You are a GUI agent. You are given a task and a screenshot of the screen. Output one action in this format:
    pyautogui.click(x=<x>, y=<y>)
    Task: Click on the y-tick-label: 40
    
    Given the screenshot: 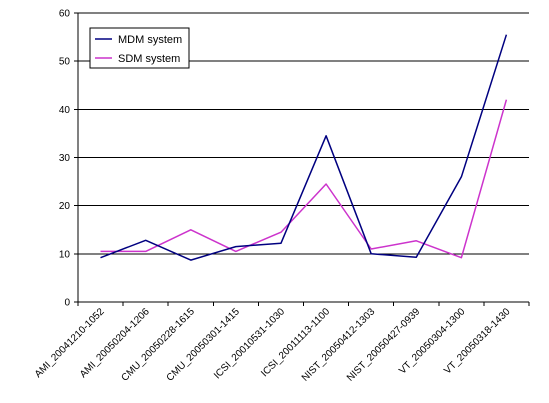 What is the action you would take?
    pyautogui.click(x=65, y=110)
    